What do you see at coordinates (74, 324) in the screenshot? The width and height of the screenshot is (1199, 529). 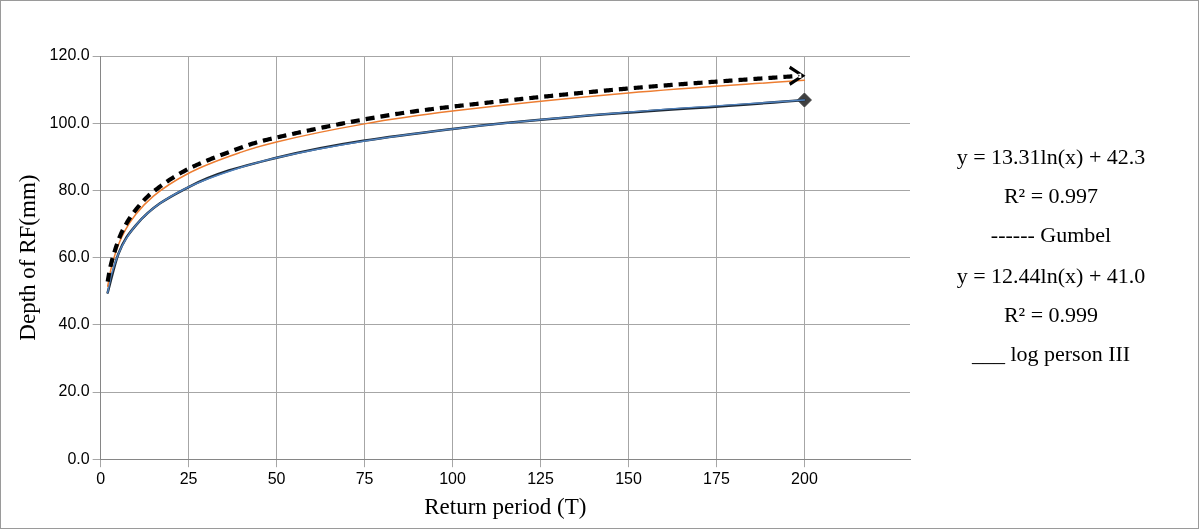 I see `y-tick-label: 40.0` at bounding box center [74, 324].